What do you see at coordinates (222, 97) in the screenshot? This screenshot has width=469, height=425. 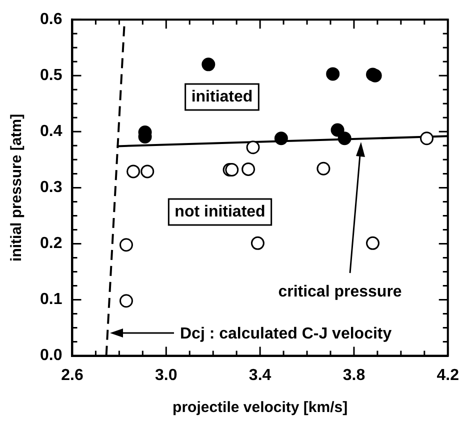 I see `annotation: initiated` at bounding box center [222, 97].